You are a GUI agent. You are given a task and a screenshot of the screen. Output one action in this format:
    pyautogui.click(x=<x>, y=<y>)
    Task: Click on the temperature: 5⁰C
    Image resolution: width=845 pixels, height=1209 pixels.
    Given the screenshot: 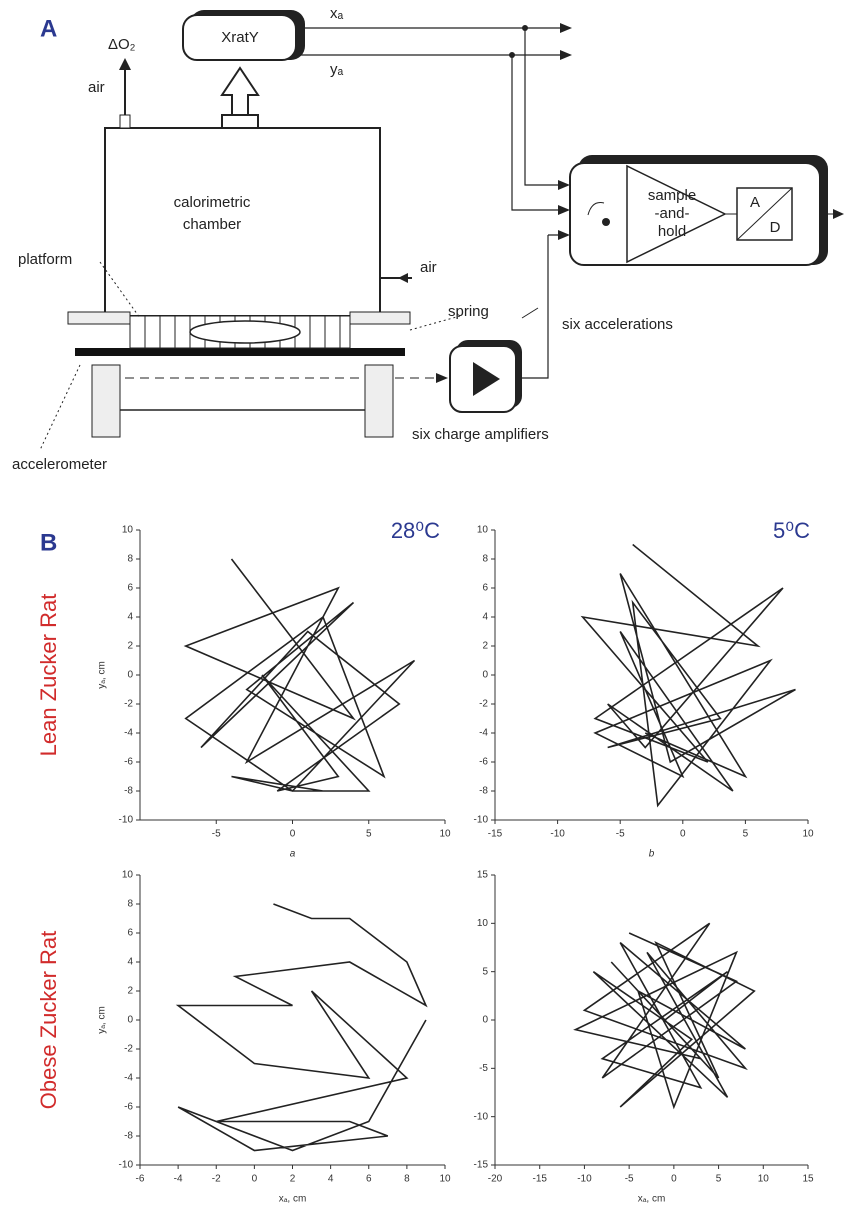 What is the action you would take?
    pyautogui.click(x=791, y=530)
    